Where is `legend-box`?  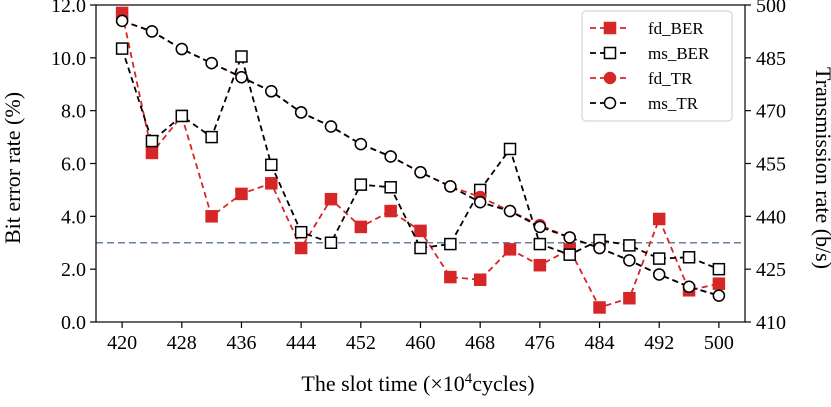 legend-box is located at coordinates (657, 66).